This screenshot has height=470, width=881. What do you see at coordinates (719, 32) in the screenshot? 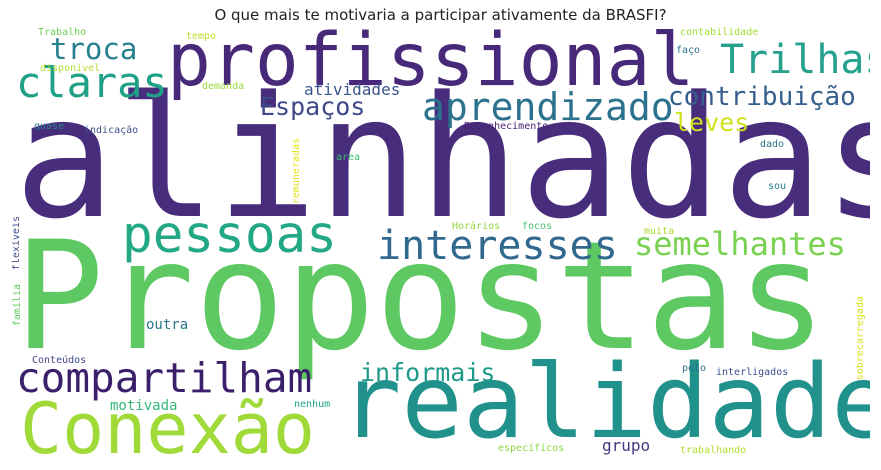
I see `word-contabilidade: contabilidade` at bounding box center [719, 32].